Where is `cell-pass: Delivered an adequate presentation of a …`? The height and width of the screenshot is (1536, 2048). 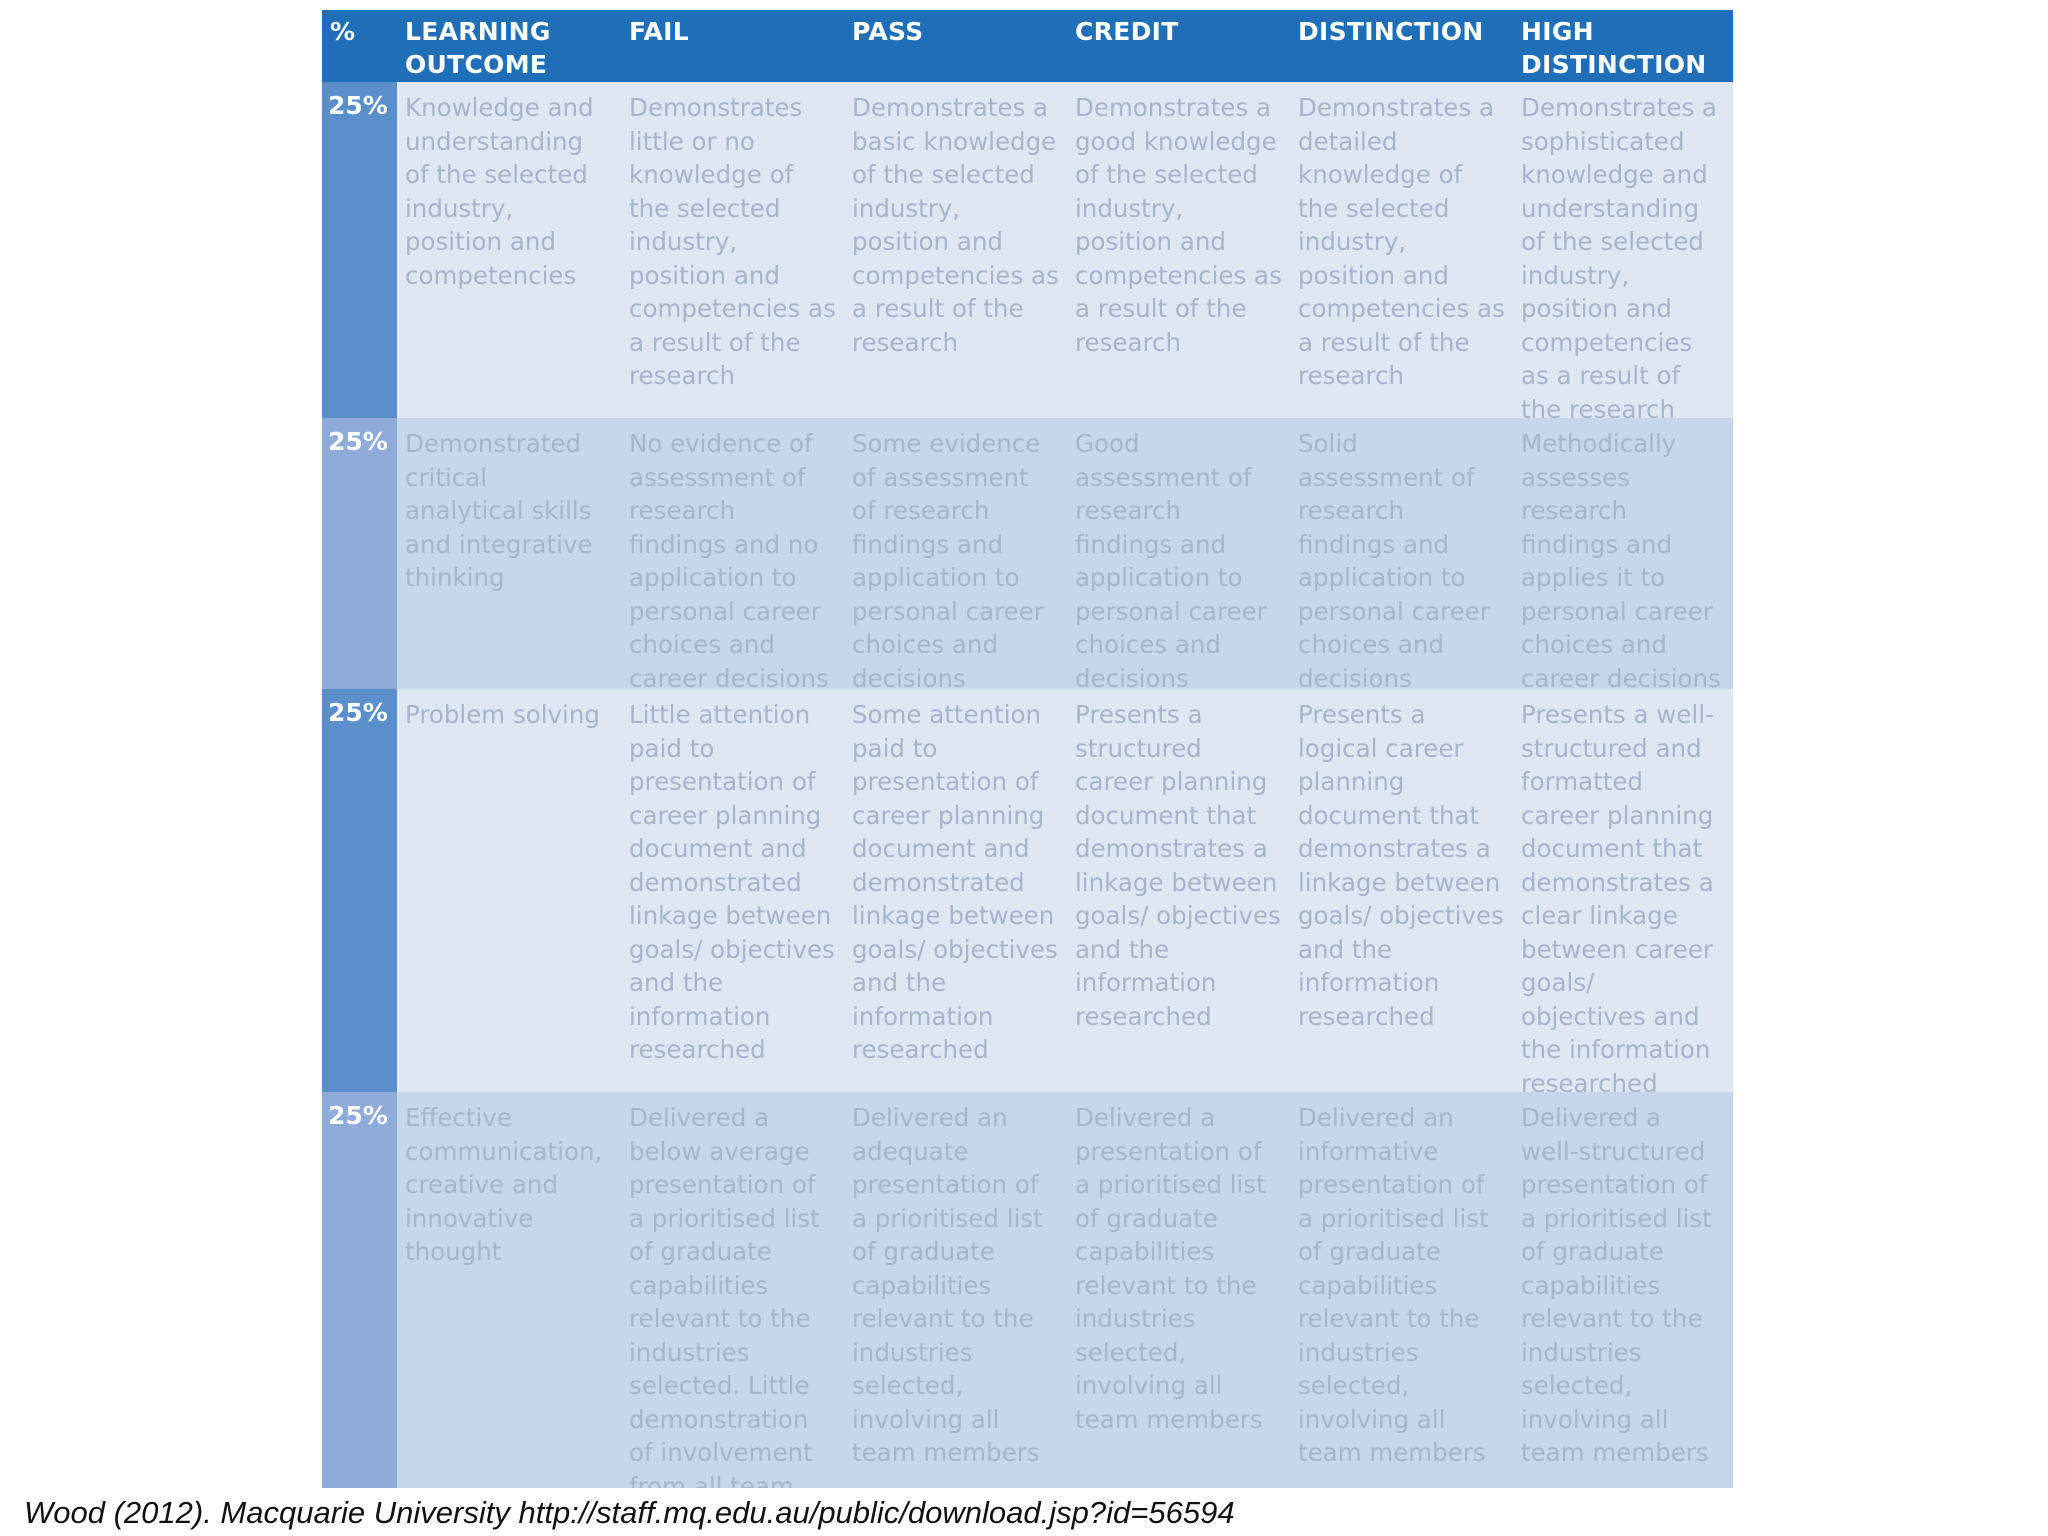 cell-pass: Delivered an adequate presentation of a … is located at coordinates (955, 1290).